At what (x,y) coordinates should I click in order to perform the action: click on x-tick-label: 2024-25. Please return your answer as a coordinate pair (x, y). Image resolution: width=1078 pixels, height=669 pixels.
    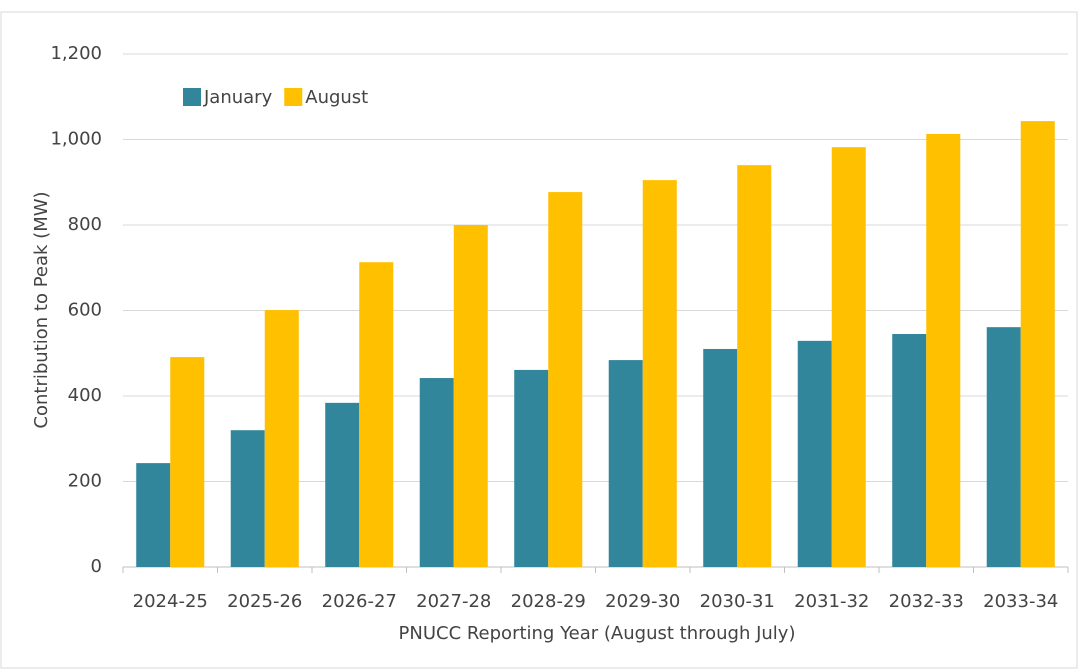
    Looking at the image, I should click on (170, 601).